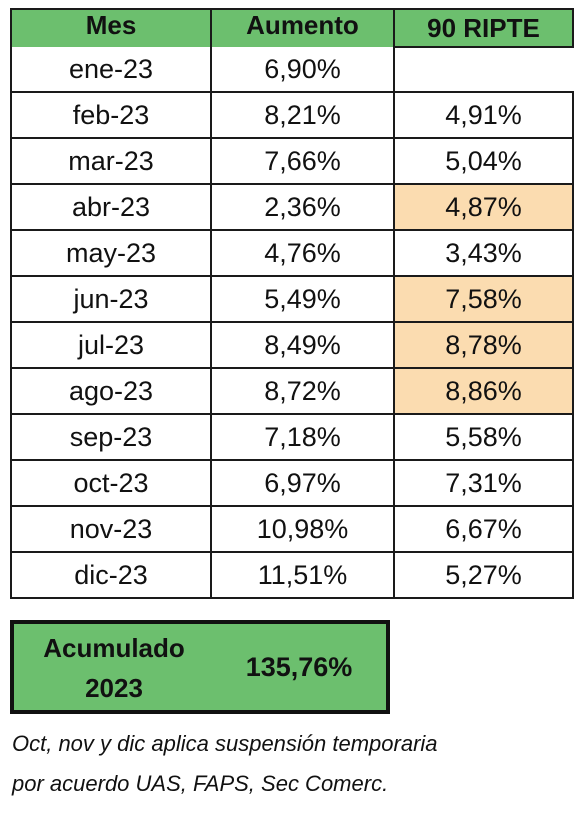 The height and width of the screenshot is (821, 584). Describe the element at coordinates (302, 575) in the screenshot. I see `cell-aumento: 11,51%` at that location.